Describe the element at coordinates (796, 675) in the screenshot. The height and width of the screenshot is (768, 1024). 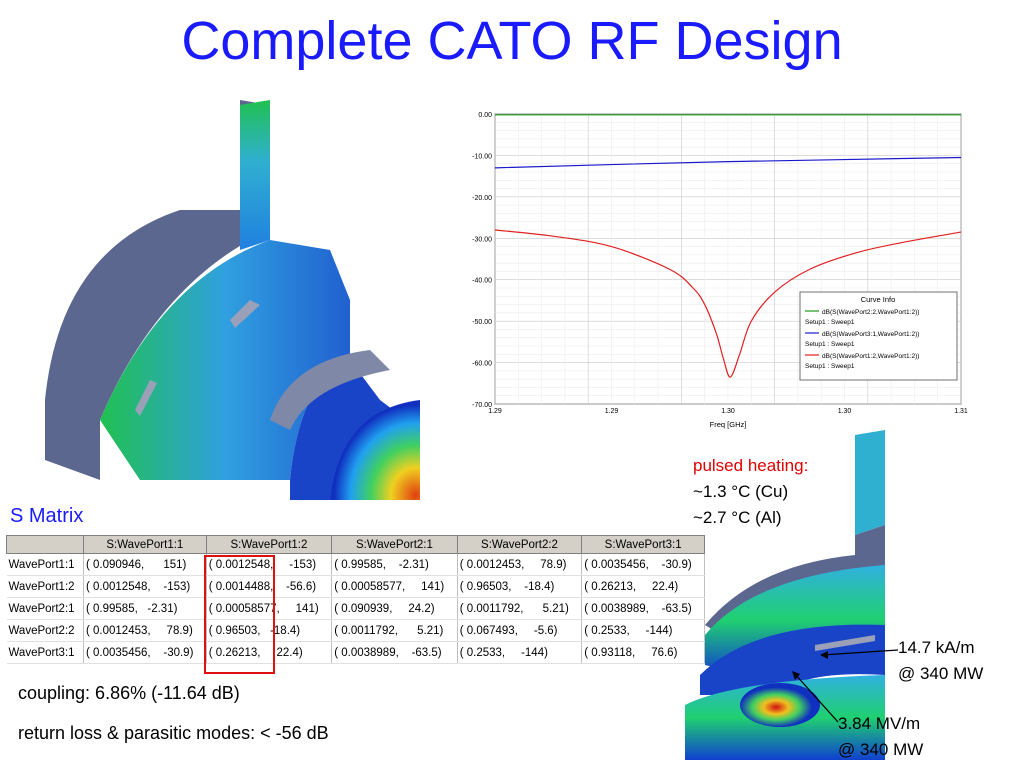
I see `e-field-arrowhead` at that location.